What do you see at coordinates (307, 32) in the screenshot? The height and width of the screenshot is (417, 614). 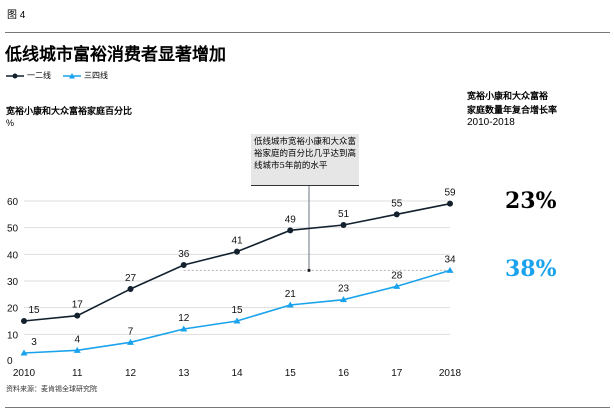 I see `top-divider` at bounding box center [307, 32].